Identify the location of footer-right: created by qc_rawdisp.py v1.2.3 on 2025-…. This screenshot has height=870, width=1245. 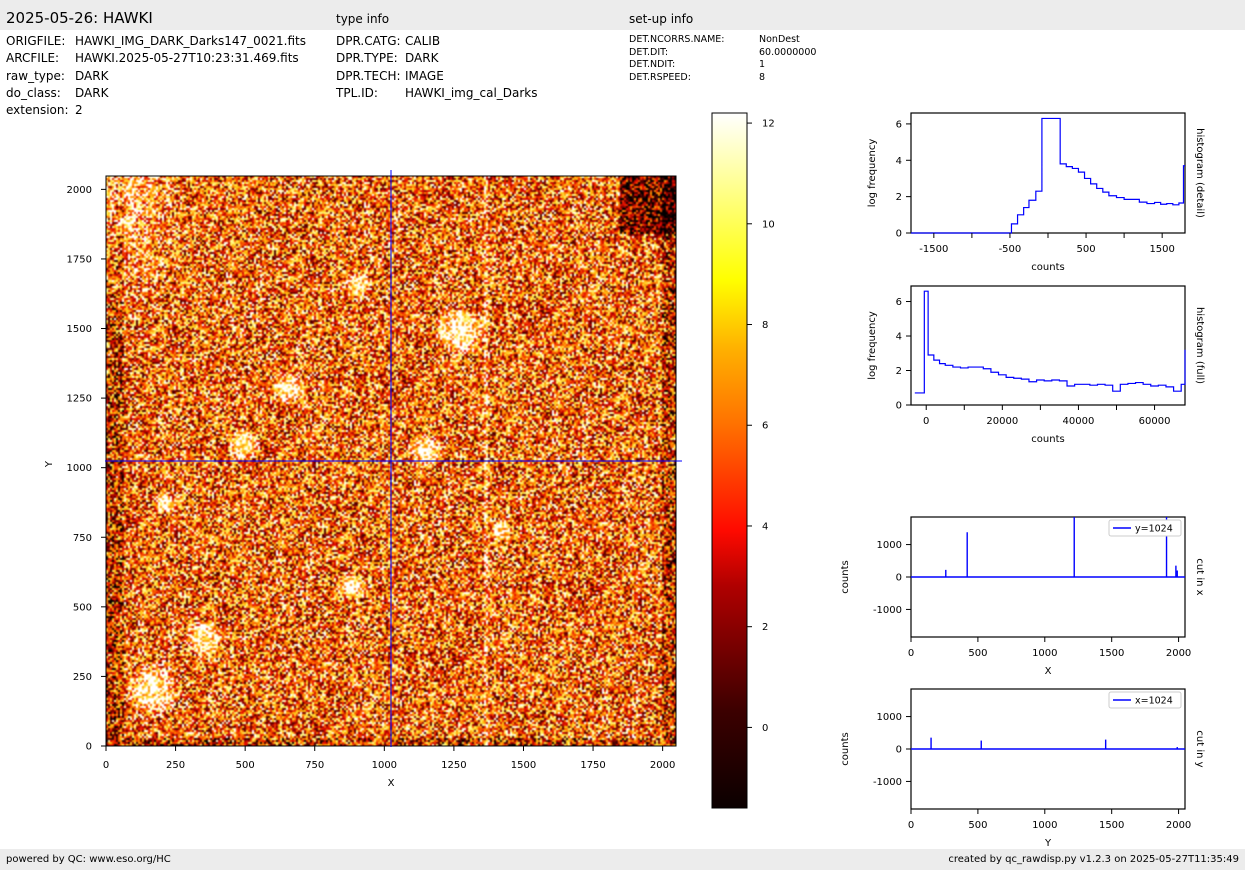
(1093, 859).